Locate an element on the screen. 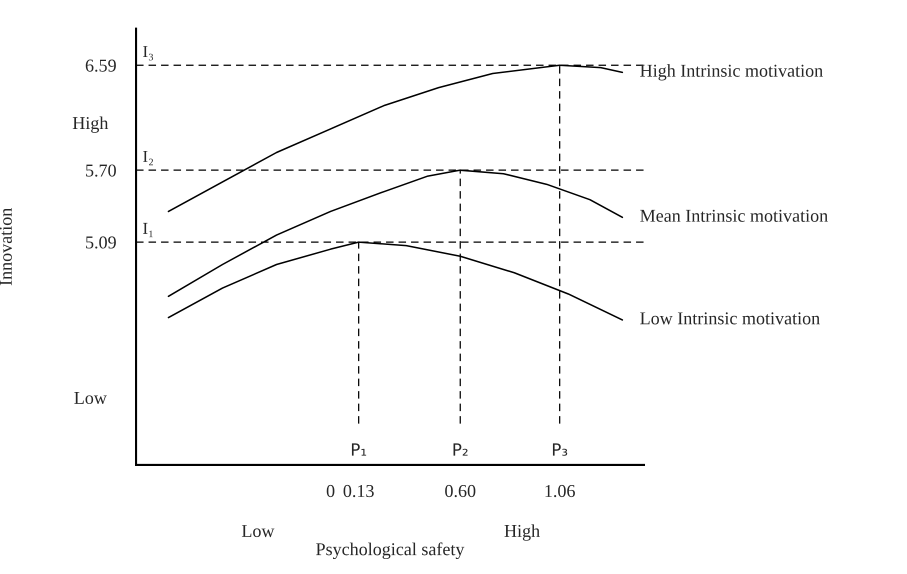 The image size is (907, 574). ref-line-label: P₃ is located at coordinates (560, 449).